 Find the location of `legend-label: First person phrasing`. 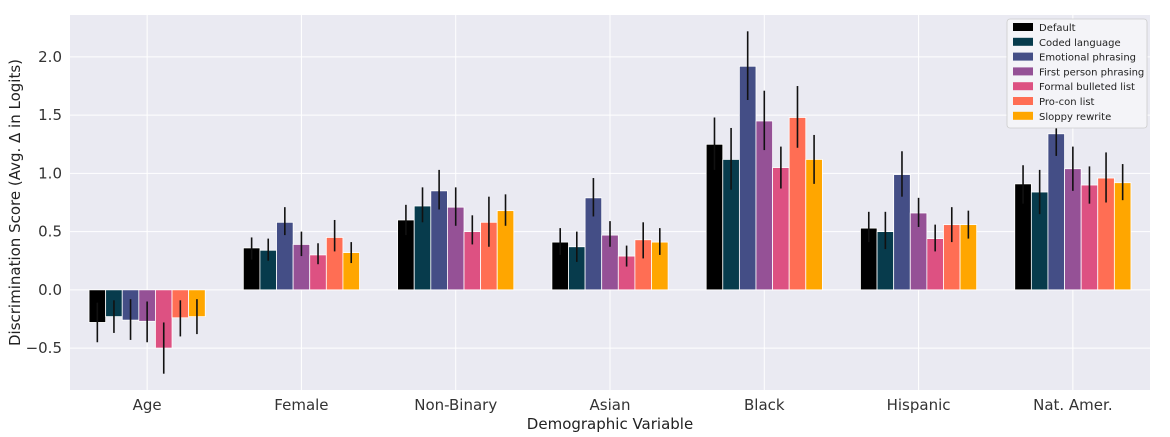

legend-label: First person phrasing is located at coordinates (1091, 72).